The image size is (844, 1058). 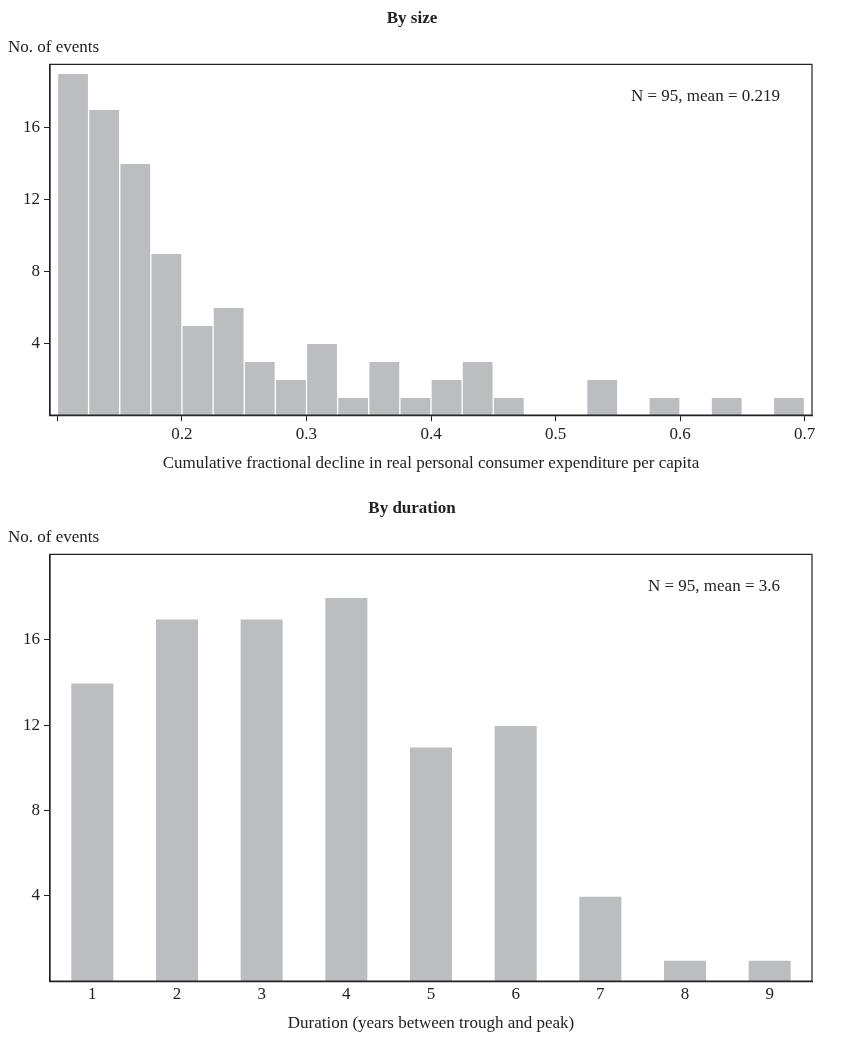 I want to click on chart-title: By duration, so click(x=412, y=507).